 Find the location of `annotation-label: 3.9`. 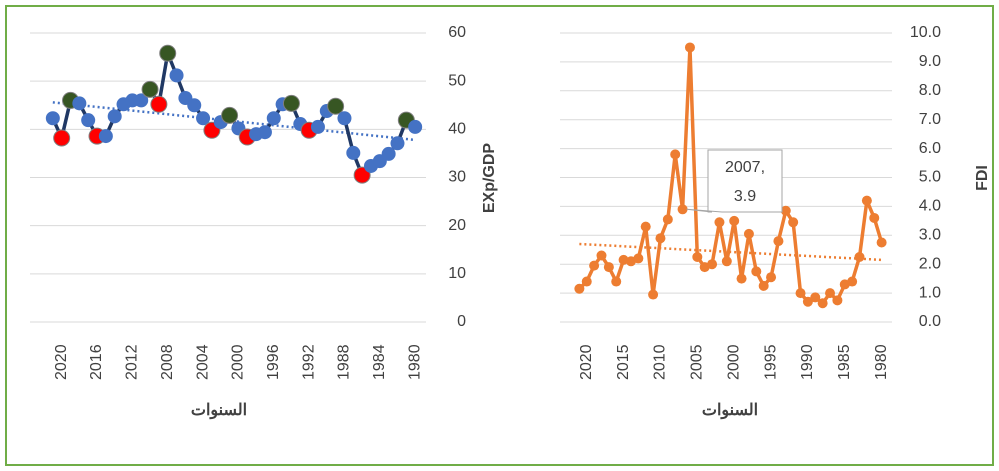

annotation-label: 3.9 is located at coordinates (745, 196).